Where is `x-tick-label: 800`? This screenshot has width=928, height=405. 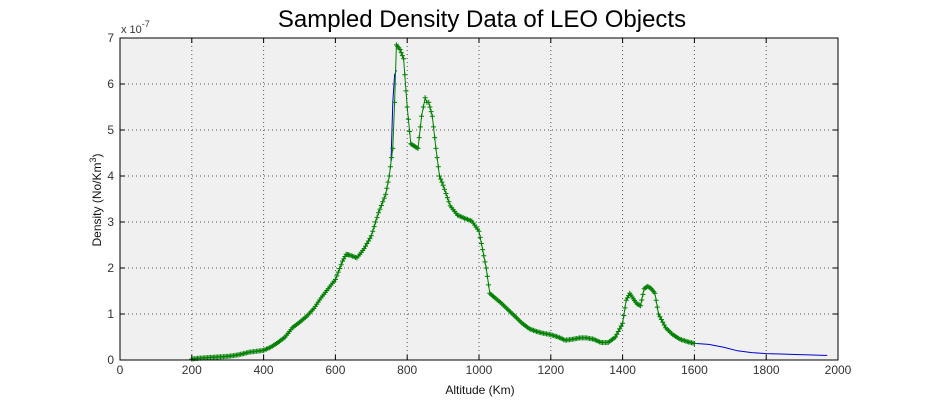
x-tick-label: 800 is located at coordinates (407, 370).